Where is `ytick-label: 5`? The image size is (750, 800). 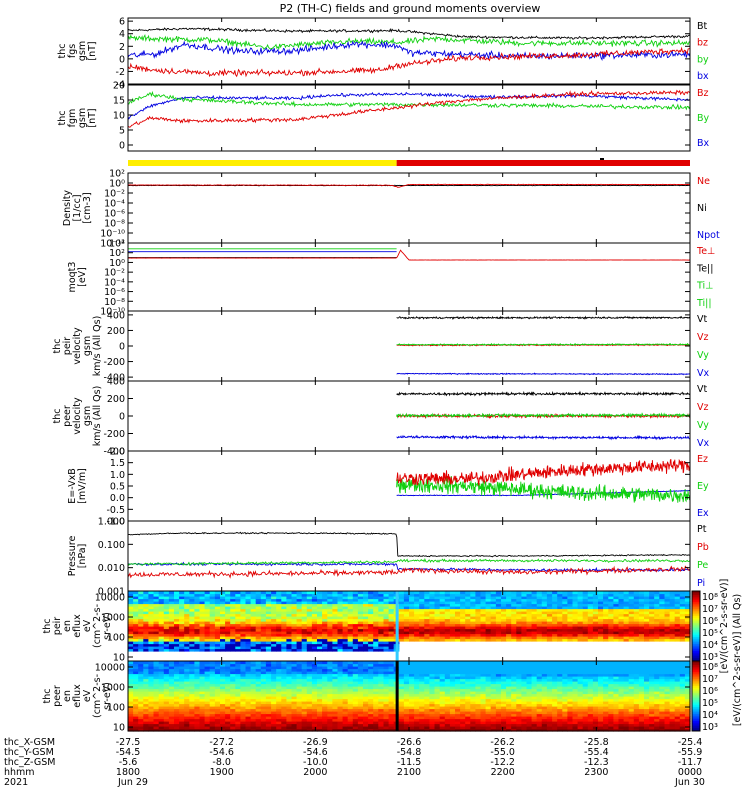
ytick-label: 5 is located at coordinates (122, 131).